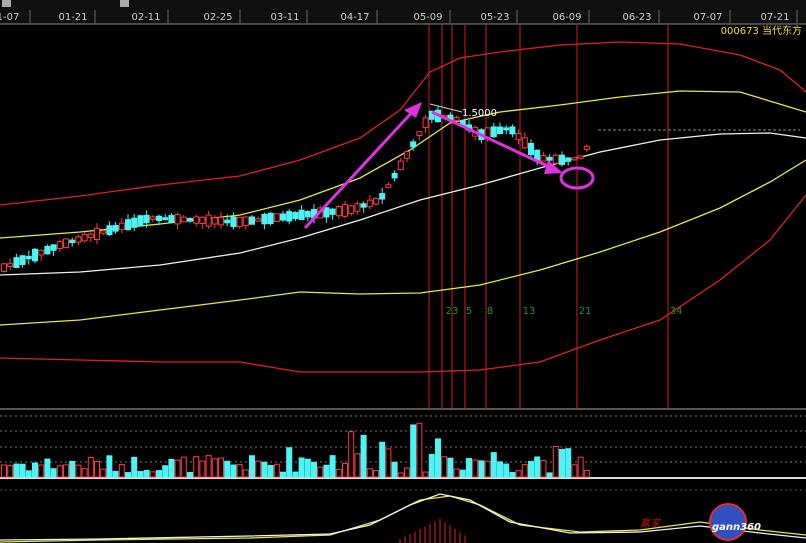  I want to click on date-label: 05-23, so click(494, 17).